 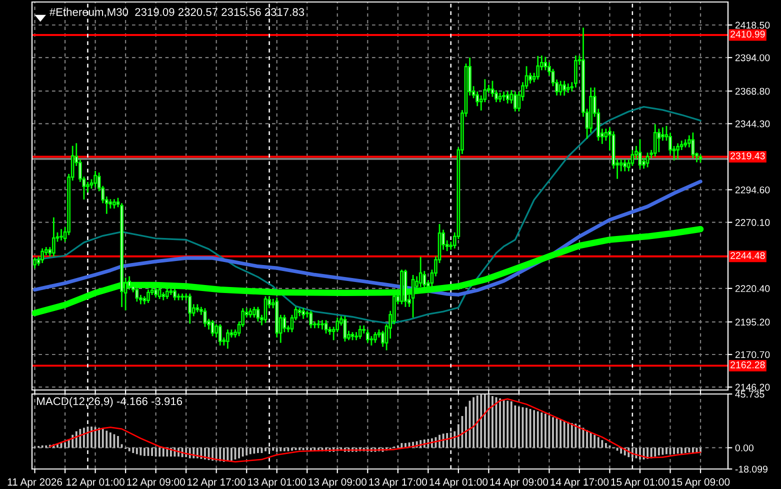 What do you see at coordinates (579, 483) in the screenshot?
I see `x-tick-label: 14 Apr 17:00` at bounding box center [579, 483].